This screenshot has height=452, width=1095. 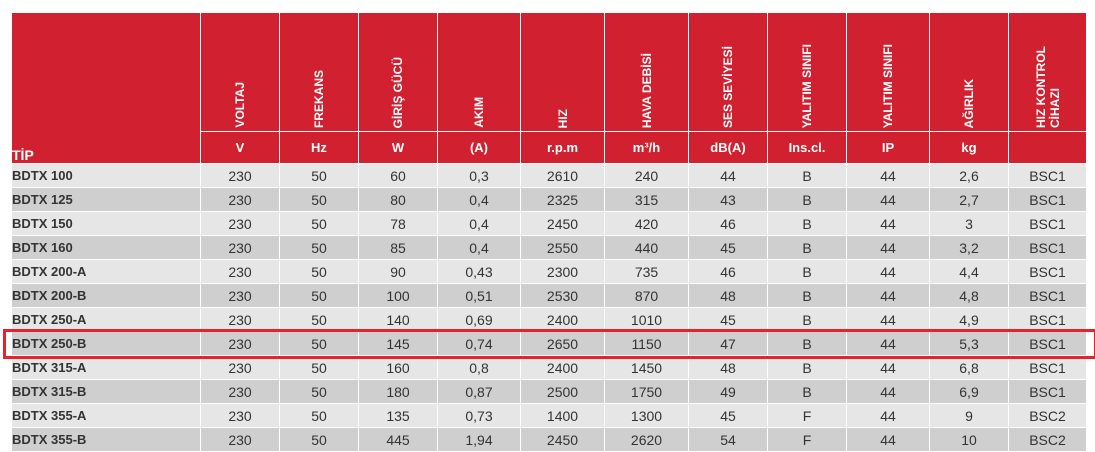 What do you see at coordinates (969, 72) in the screenshot?
I see `column-header: AĞIRLIK` at bounding box center [969, 72].